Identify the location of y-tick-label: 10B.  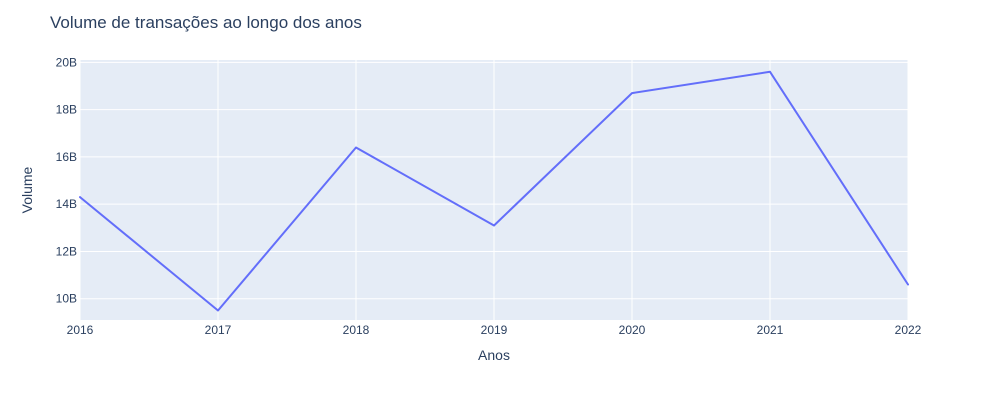
(66, 299).